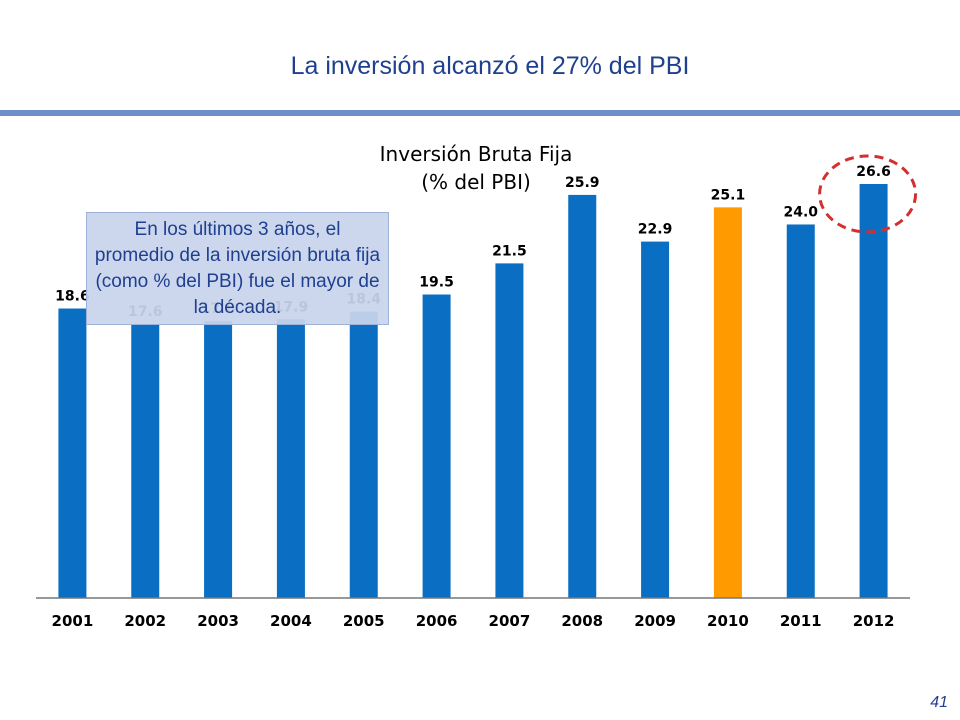 This screenshot has height=720, width=960. What do you see at coordinates (800, 411) in the screenshot?
I see `bar-2011` at bounding box center [800, 411].